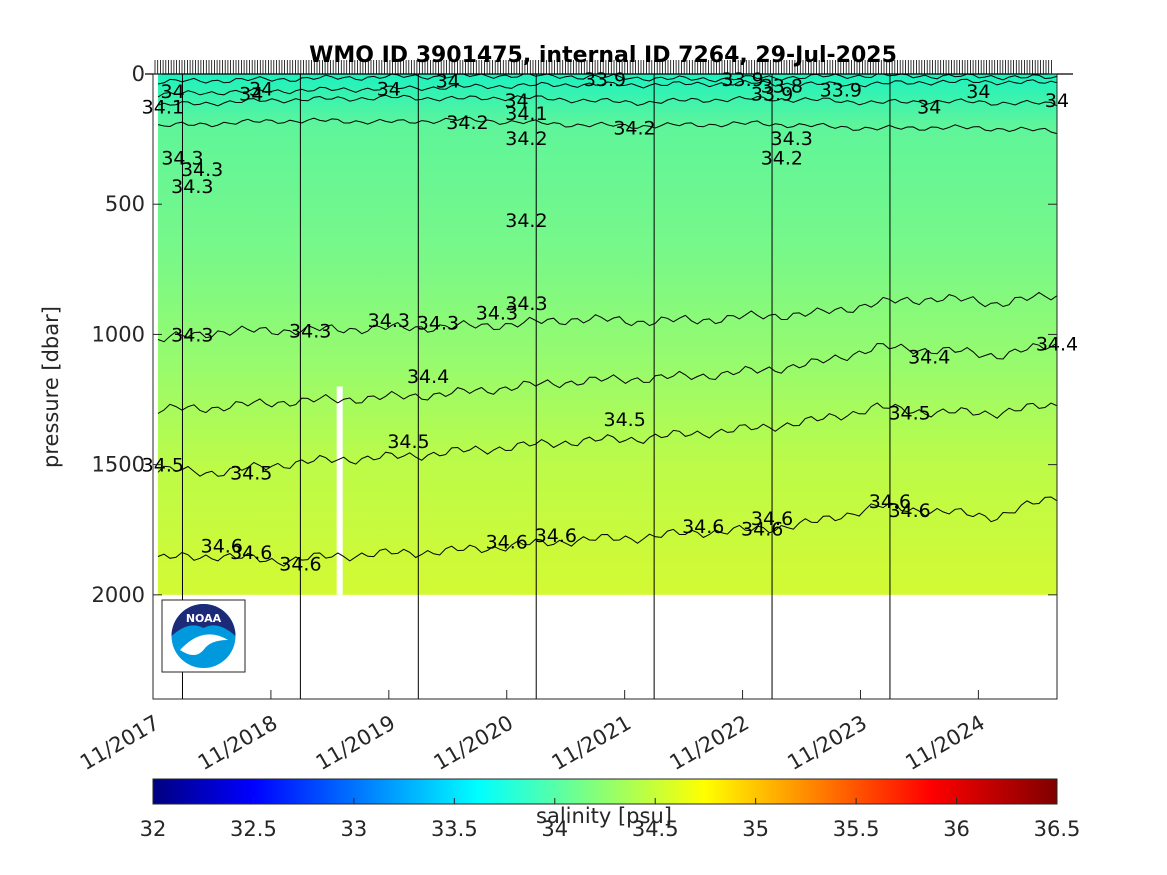 The image size is (1167, 875). I want to click on x-tick-label: 11/2018, so click(238, 743).